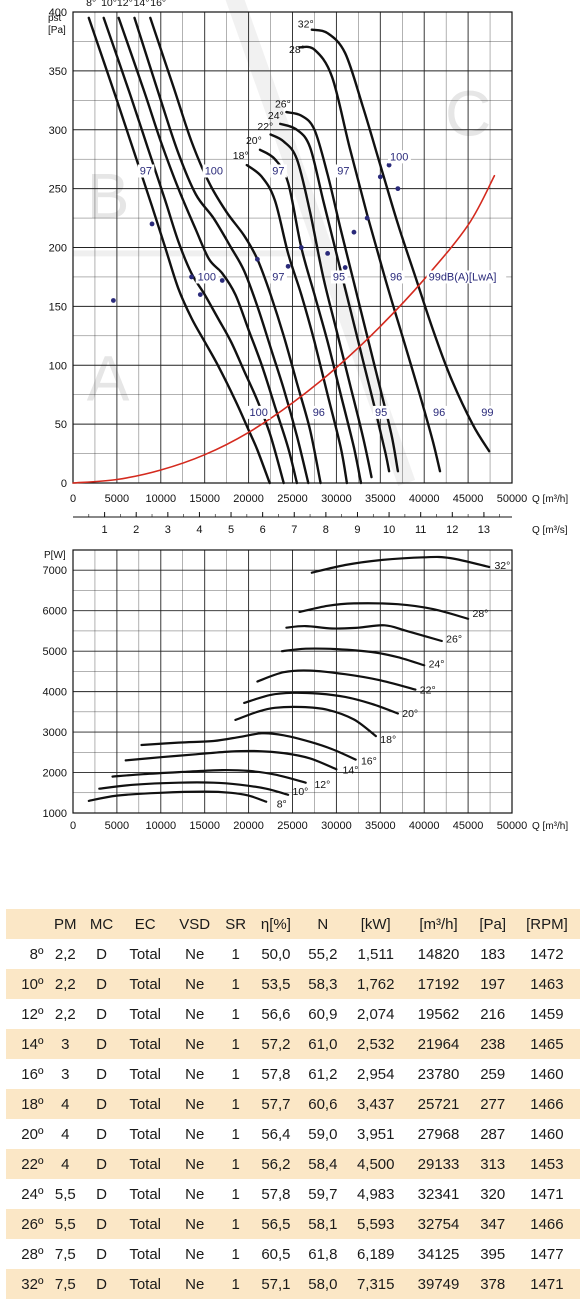  What do you see at coordinates (375, 1224) in the screenshot?
I see `table-cell: 5,593` at bounding box center [375, 1224].